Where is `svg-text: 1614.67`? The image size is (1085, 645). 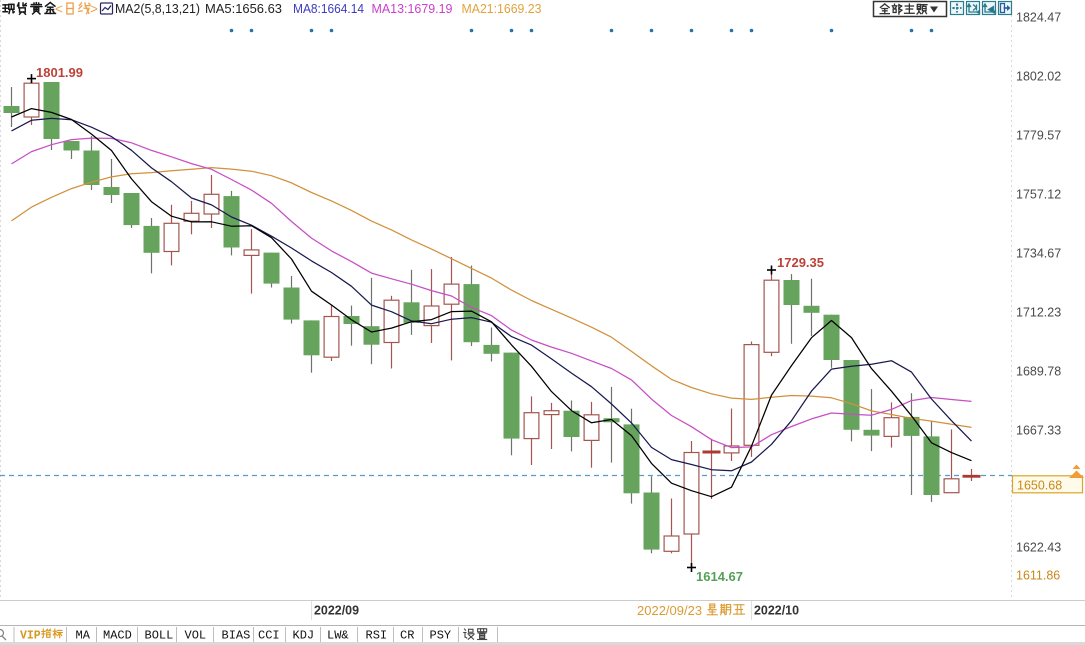 svg-text: 1614.67 is located at coordinates (719, 576).